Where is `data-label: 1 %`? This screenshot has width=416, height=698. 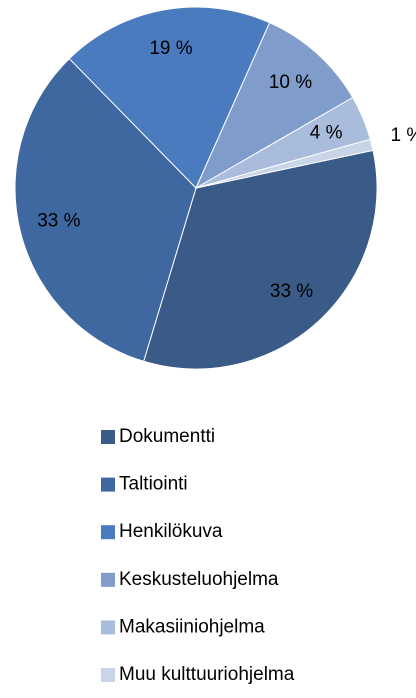 data-label: 1 % is located at coordinates (403, 135).